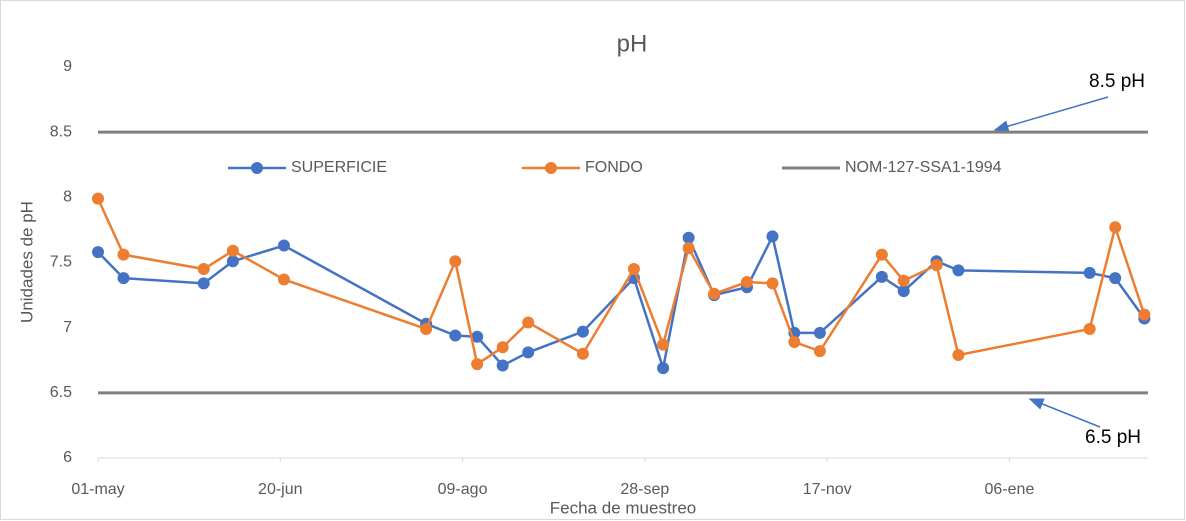 This screenshot has height=521, width=1186. What do you see at coordinates (463, 489) in the screenshot?
I see `x-tick-label: 09-ago` at bounding box center [463, 489].